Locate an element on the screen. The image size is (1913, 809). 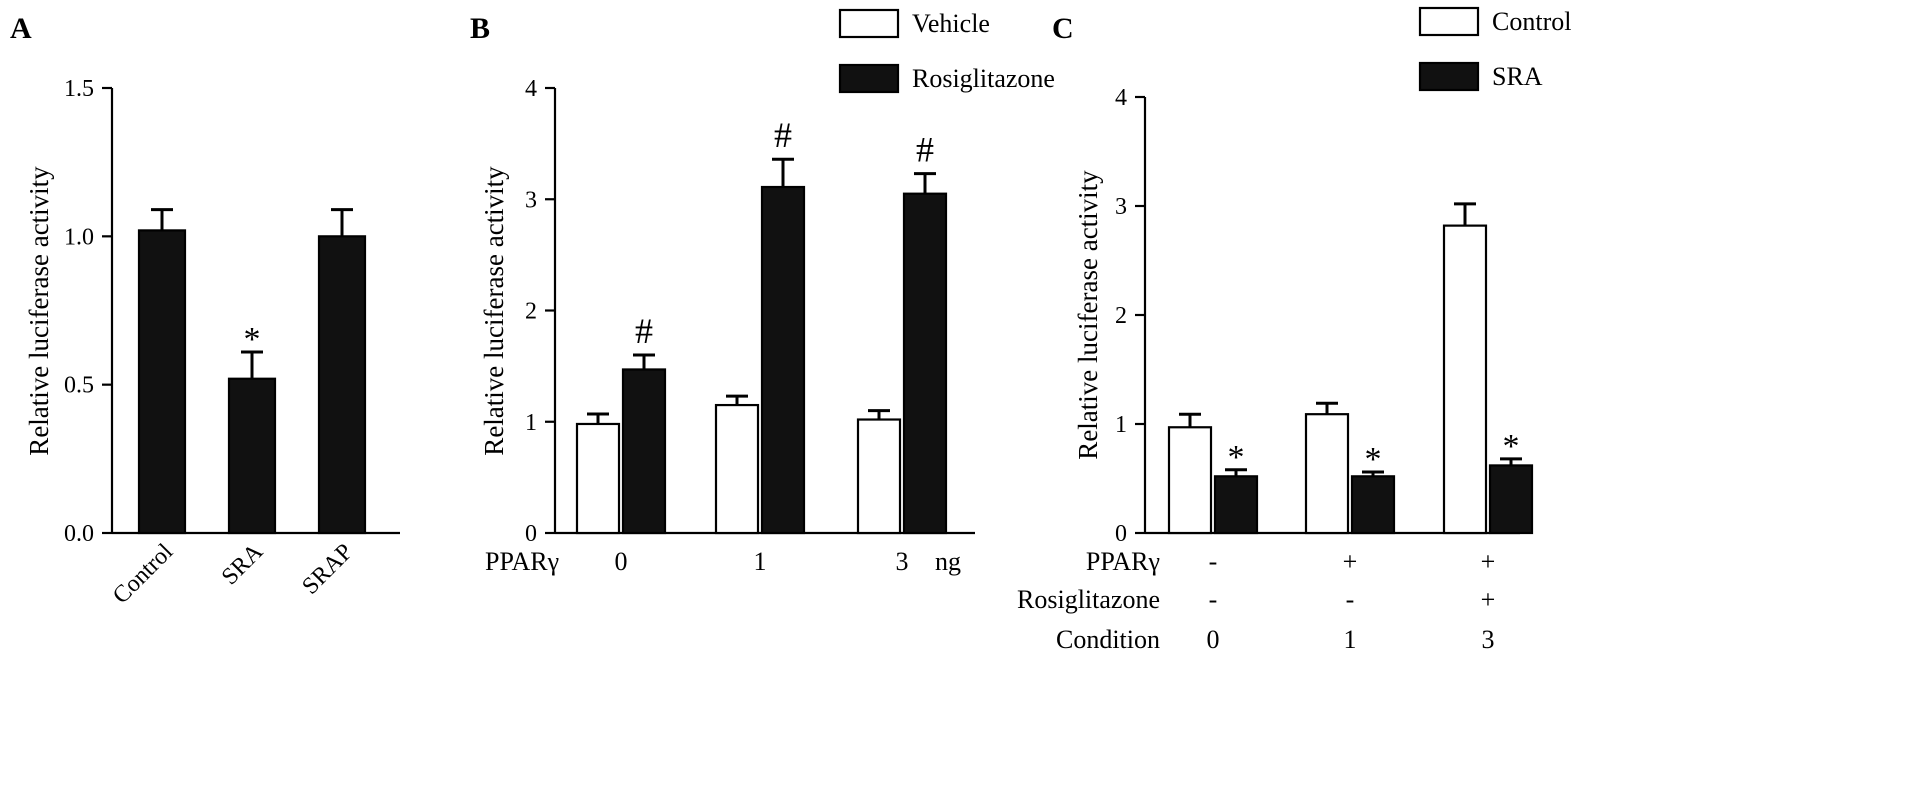
y-tick-label-c: 3 is located at coordinates (1121, 207).